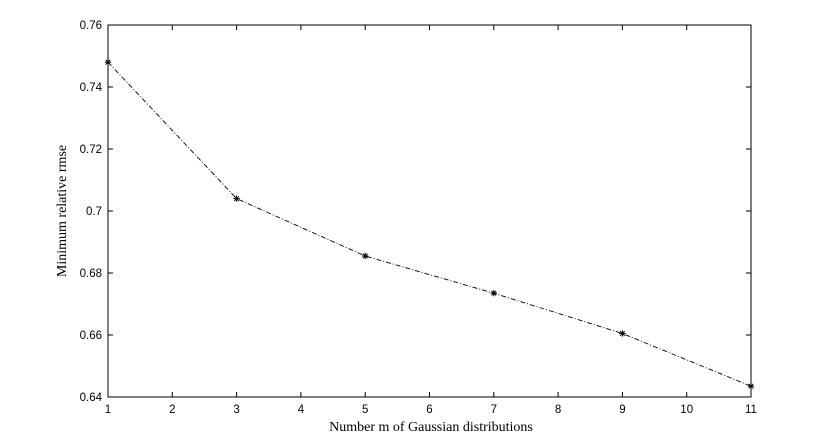 This screenshot has height=446, width=830. Describe the element at coordinates (91, 398) in the screenshot. I see `y-tick-label: 0.64` at that location.